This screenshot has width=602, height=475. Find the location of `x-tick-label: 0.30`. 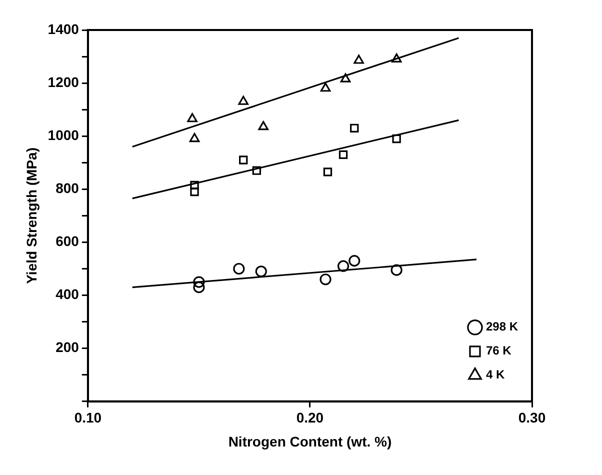

x-tick-label: 0.30 is located at coordinates (532, 418).